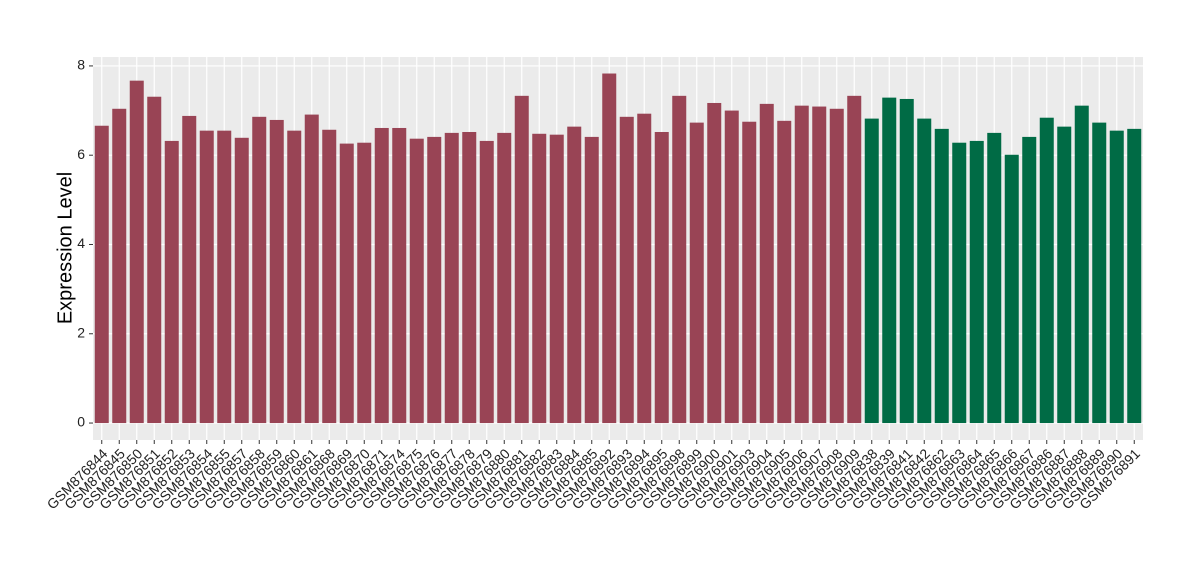 The height and width of the screenshot is (580, 1200). What do you see at coordinates (81, 332) in the screenshot?
I see `y-tick-label: 2` at bounding box center [81, 332].